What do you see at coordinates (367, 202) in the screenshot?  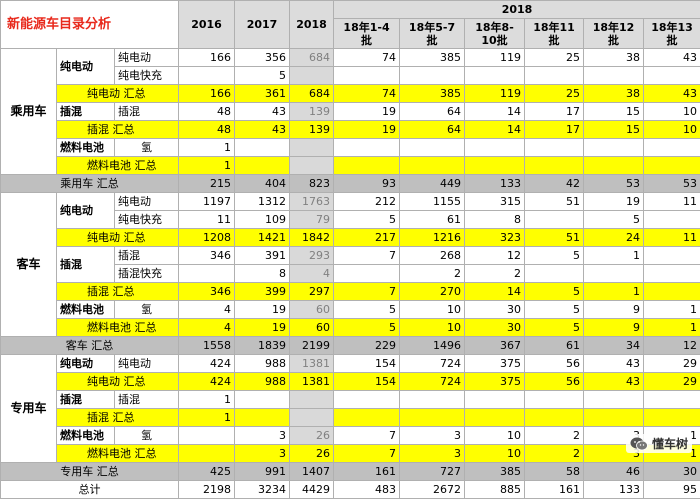 I see `value-cell: 212` at bounding box center [367, 202].